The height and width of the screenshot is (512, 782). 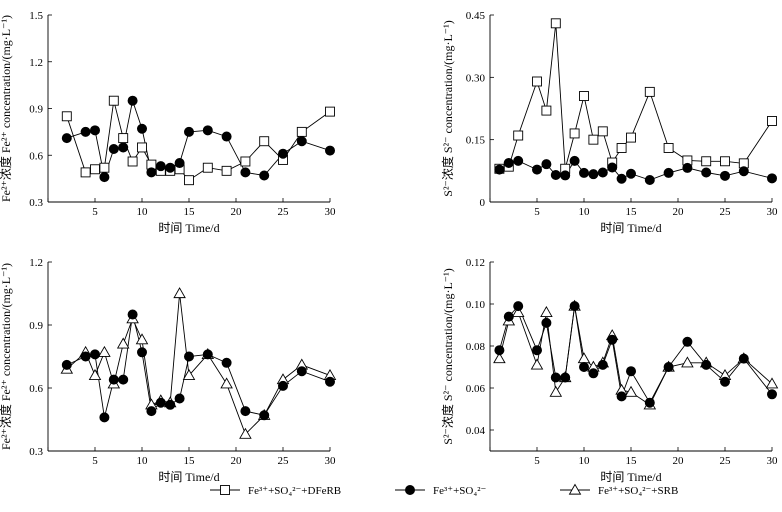 What do you see at coordinates (36, 203) in the screenshot?
I see `y-tick-label: 0.3` at bounding box center [36, 203].